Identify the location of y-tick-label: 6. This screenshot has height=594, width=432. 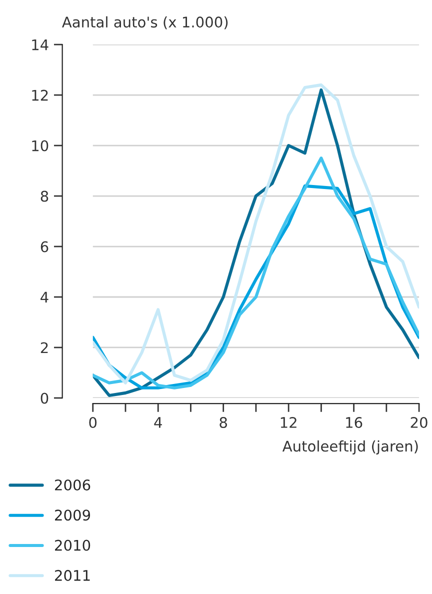
(44, 246).